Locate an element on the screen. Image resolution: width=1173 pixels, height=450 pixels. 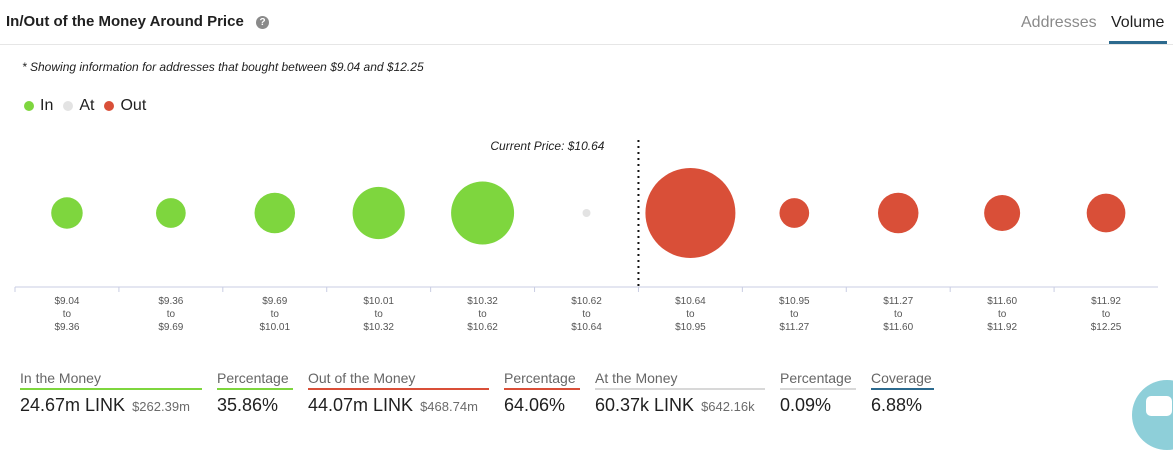
stat-at-the-money: At the Money 60.37k LINK $642.16k is located at coordinates (680, 393).